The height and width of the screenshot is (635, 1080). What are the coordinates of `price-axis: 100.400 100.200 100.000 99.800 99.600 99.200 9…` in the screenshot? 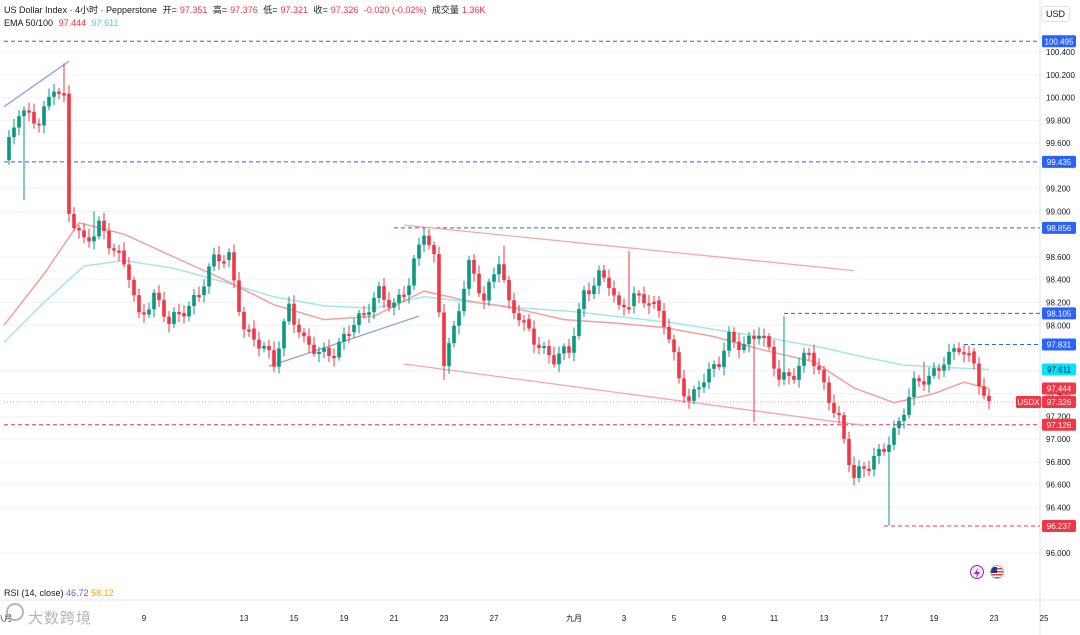 It's located at (1046, 296).